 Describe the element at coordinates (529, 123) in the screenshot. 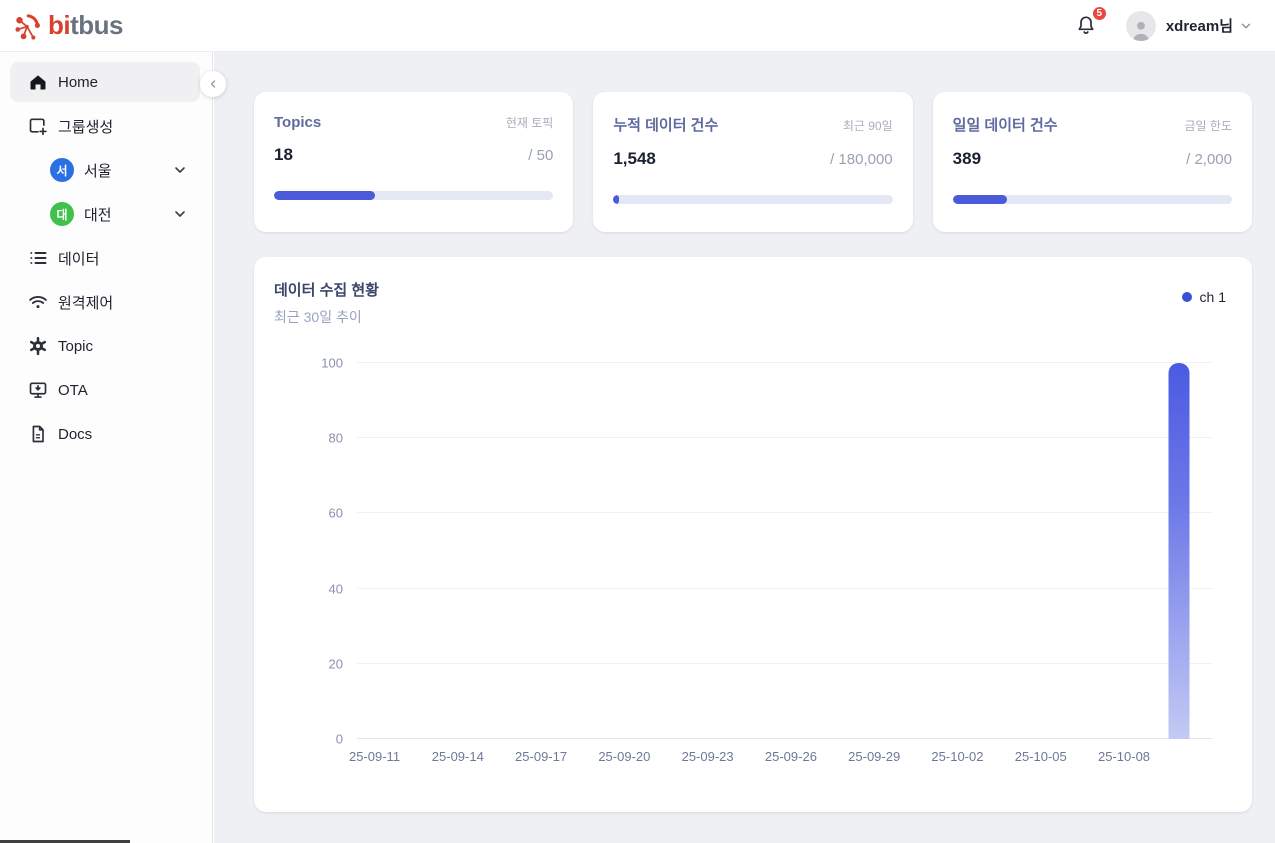

I see `stat-tag: 현재 토픽` at that location.